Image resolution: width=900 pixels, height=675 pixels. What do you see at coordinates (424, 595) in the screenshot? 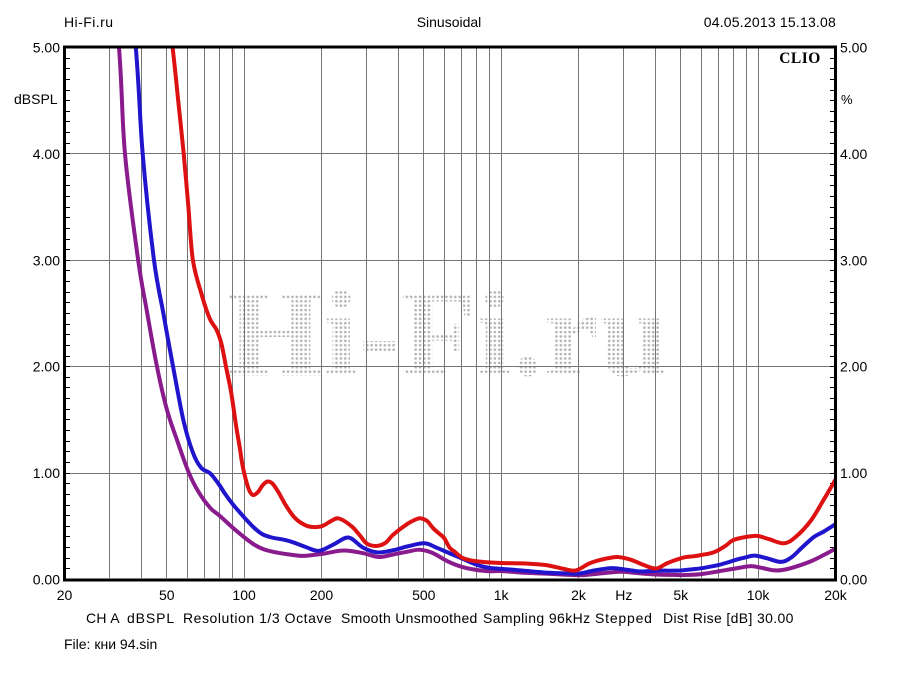
I see `svg-text: 500` at bounding box center [424, 595].